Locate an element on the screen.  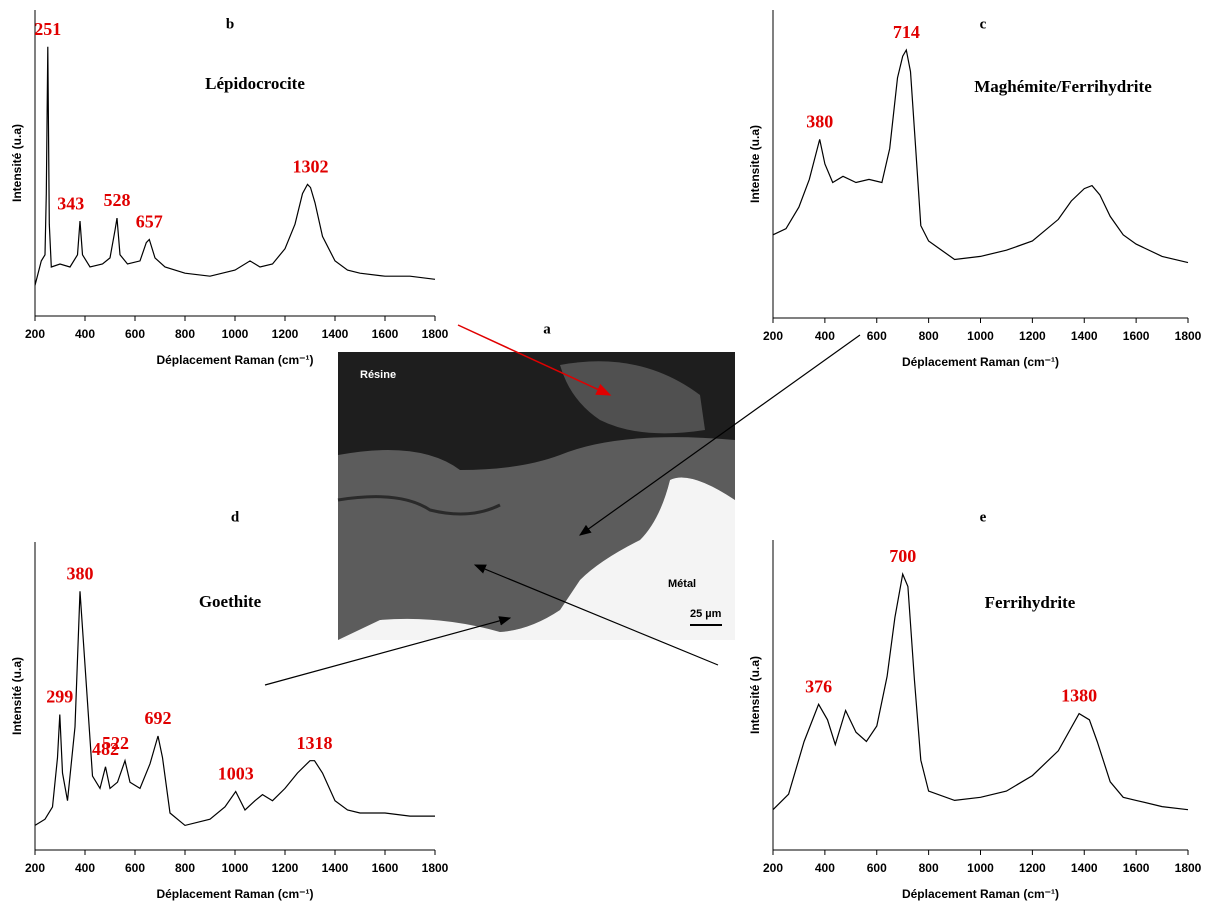
panel-letter: d is located at coordinates (235, 517).